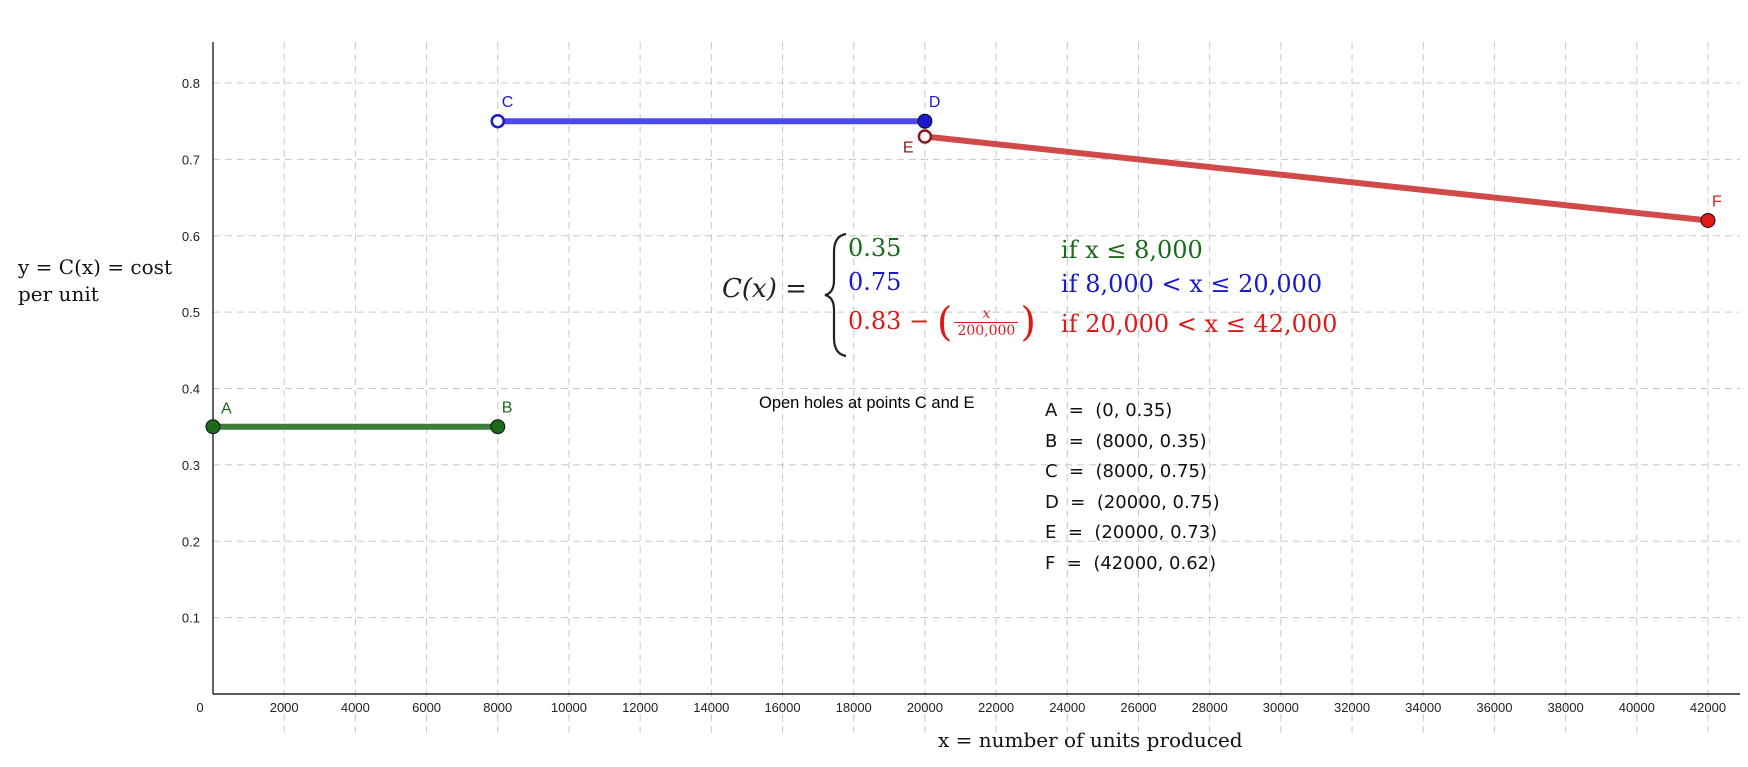 This screenshot has width=1748, height=767. I want to click on x-tick-label: 38000, so click(1566, 707).